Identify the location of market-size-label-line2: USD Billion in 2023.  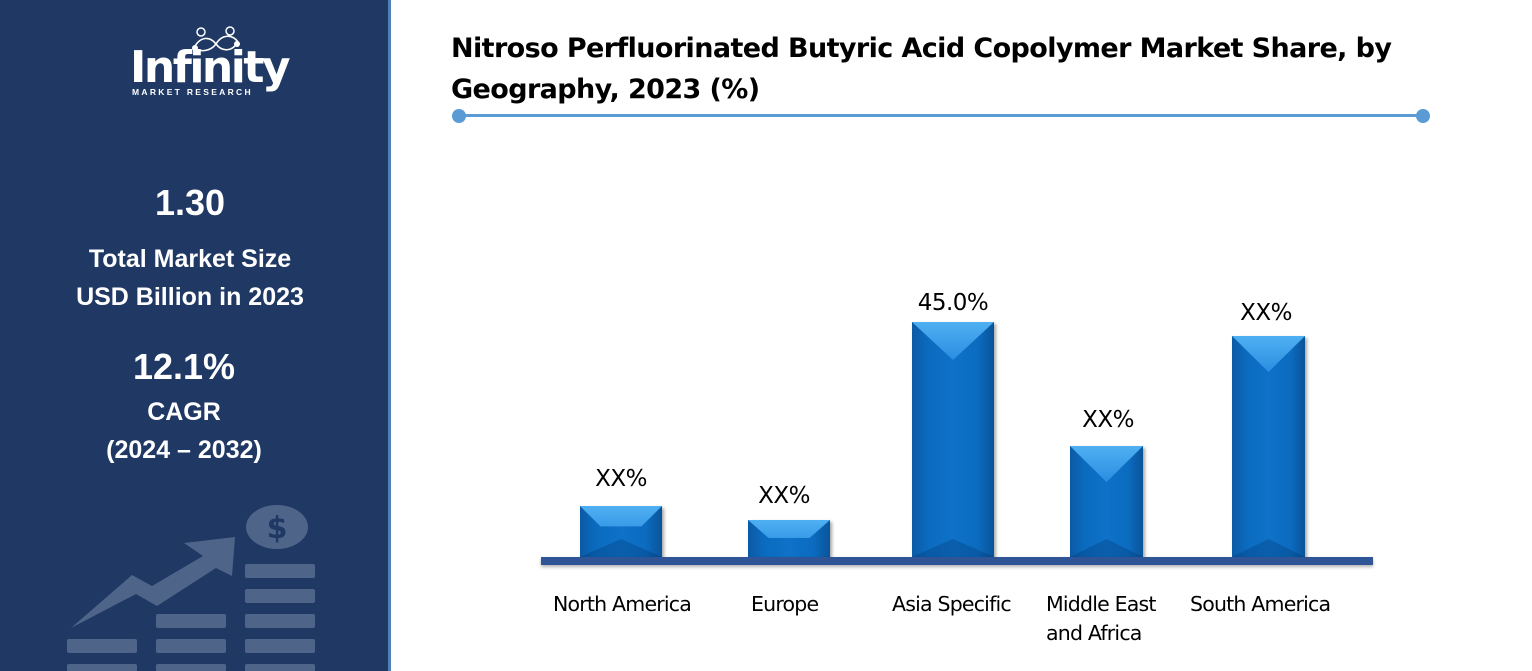
(190, 297).